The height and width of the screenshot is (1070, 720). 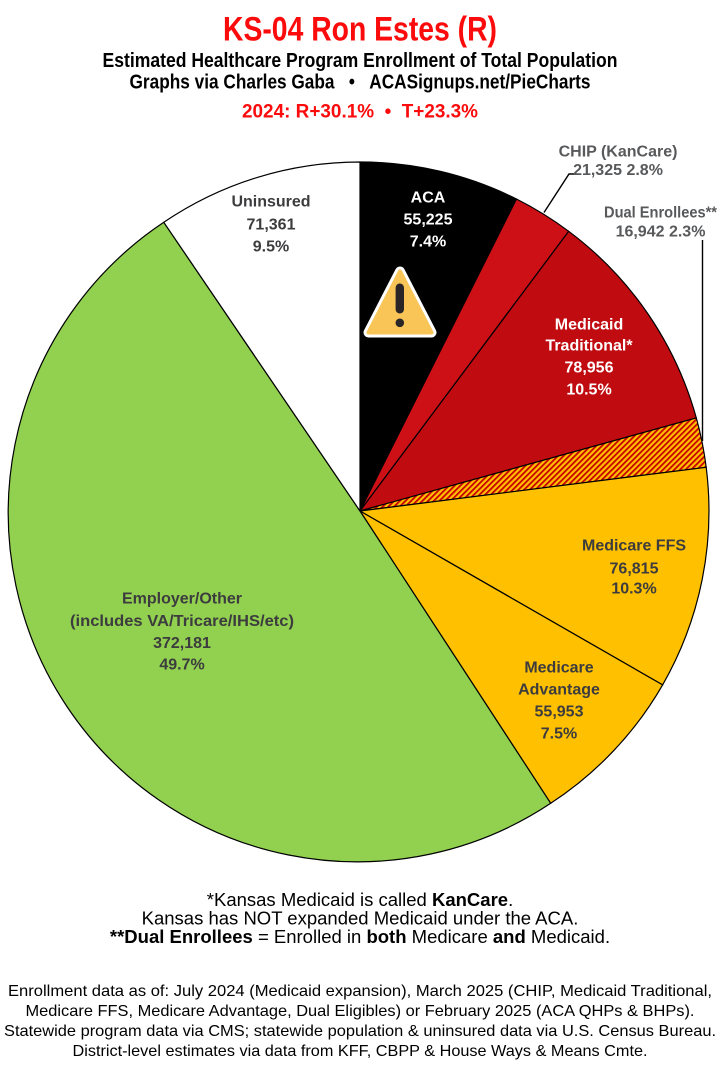 I want to click on svg-text: KS-04 Ron Estes (R), so click(x=360, y=29).